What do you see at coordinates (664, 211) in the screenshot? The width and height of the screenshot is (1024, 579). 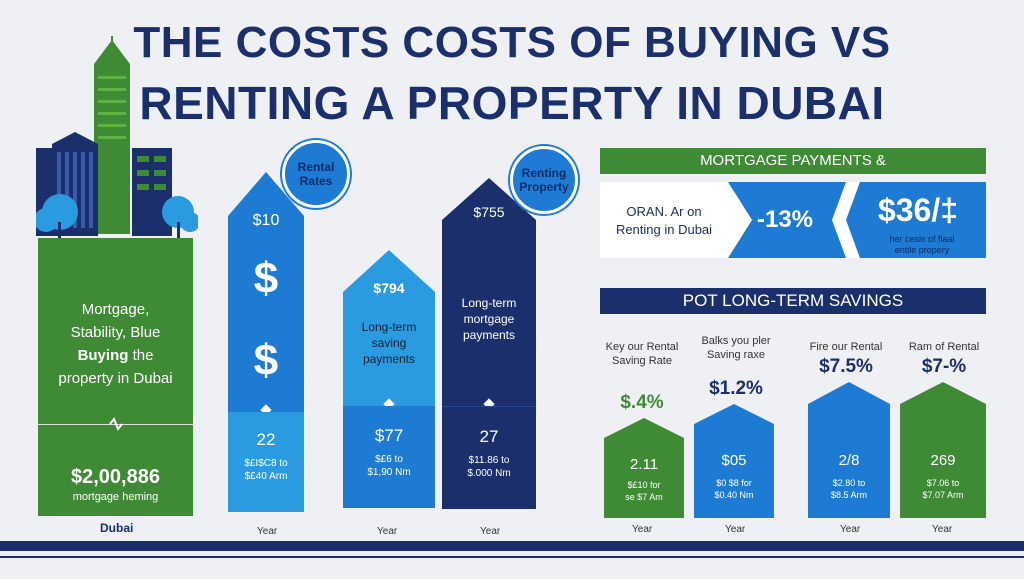 I see `renting-info-line-1: ORAN. Ar on` at bounding box center [664, 211].